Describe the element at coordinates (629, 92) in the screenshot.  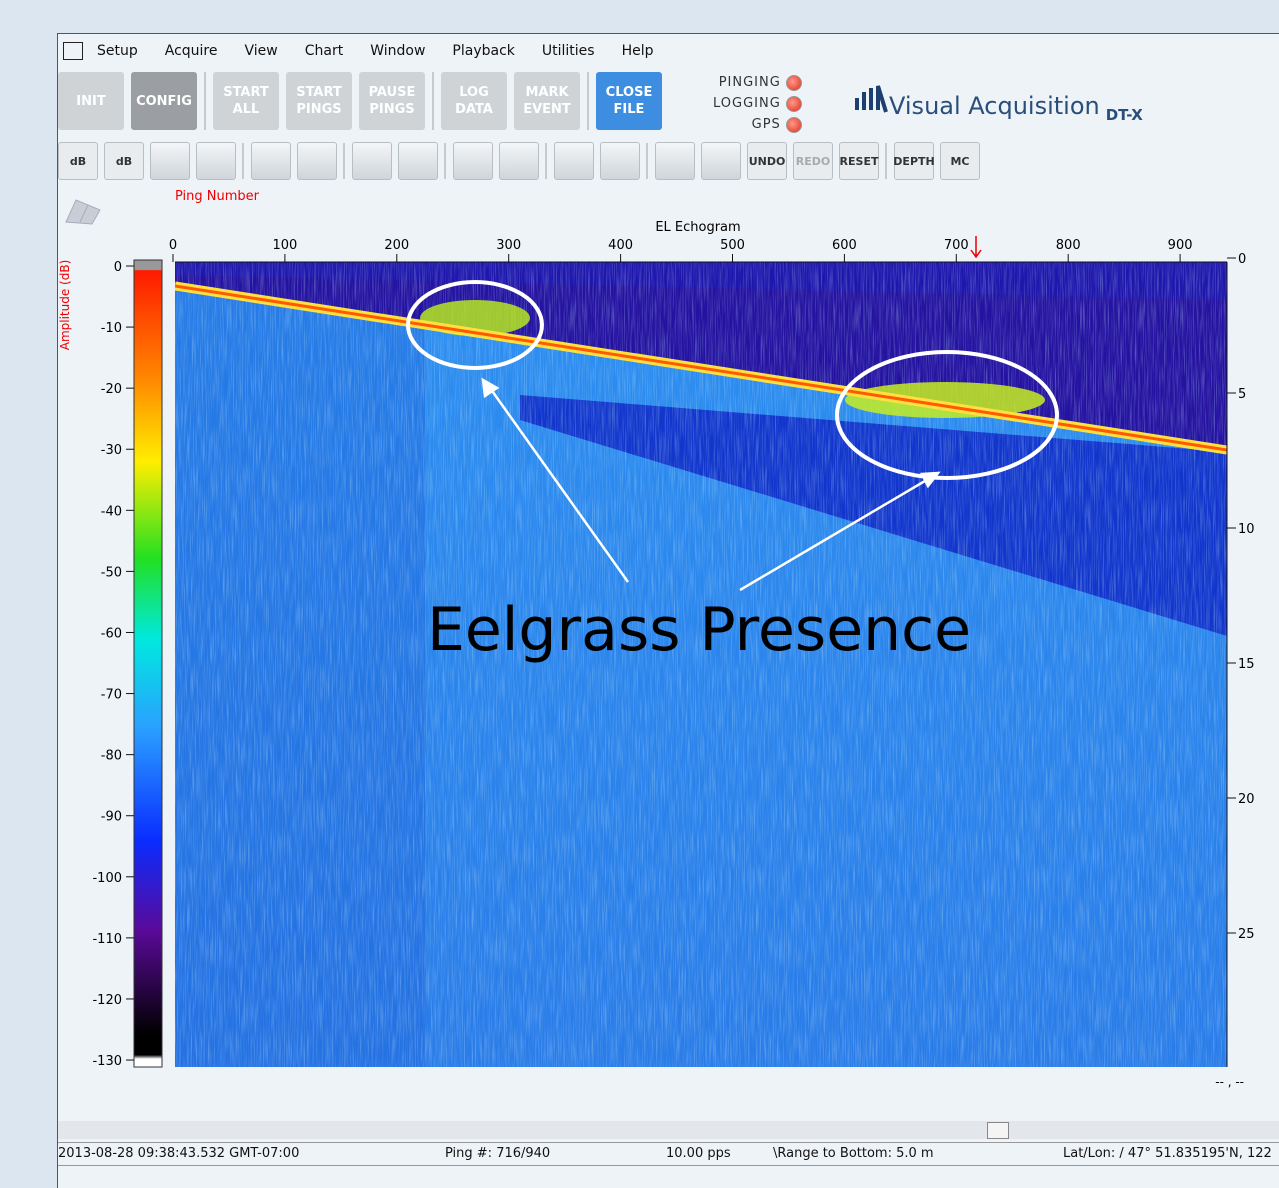
I see `button-label: CLOSE` at that location.